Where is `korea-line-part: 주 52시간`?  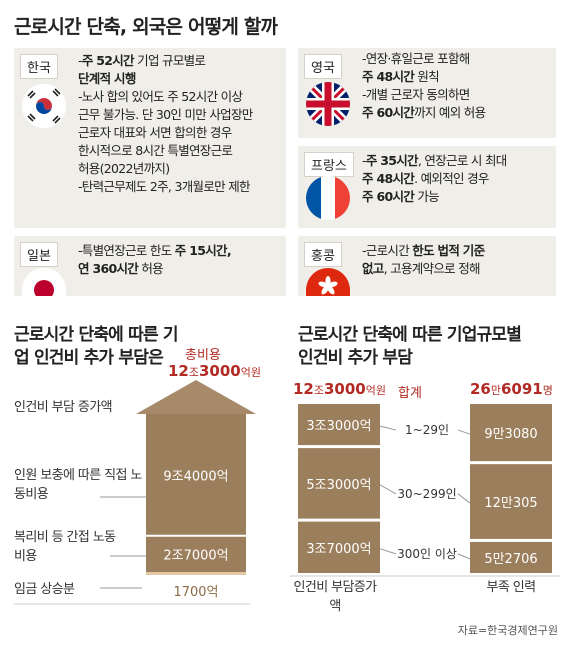
korea-line-part: 주 52시간 is located at coordinates (108, 60).